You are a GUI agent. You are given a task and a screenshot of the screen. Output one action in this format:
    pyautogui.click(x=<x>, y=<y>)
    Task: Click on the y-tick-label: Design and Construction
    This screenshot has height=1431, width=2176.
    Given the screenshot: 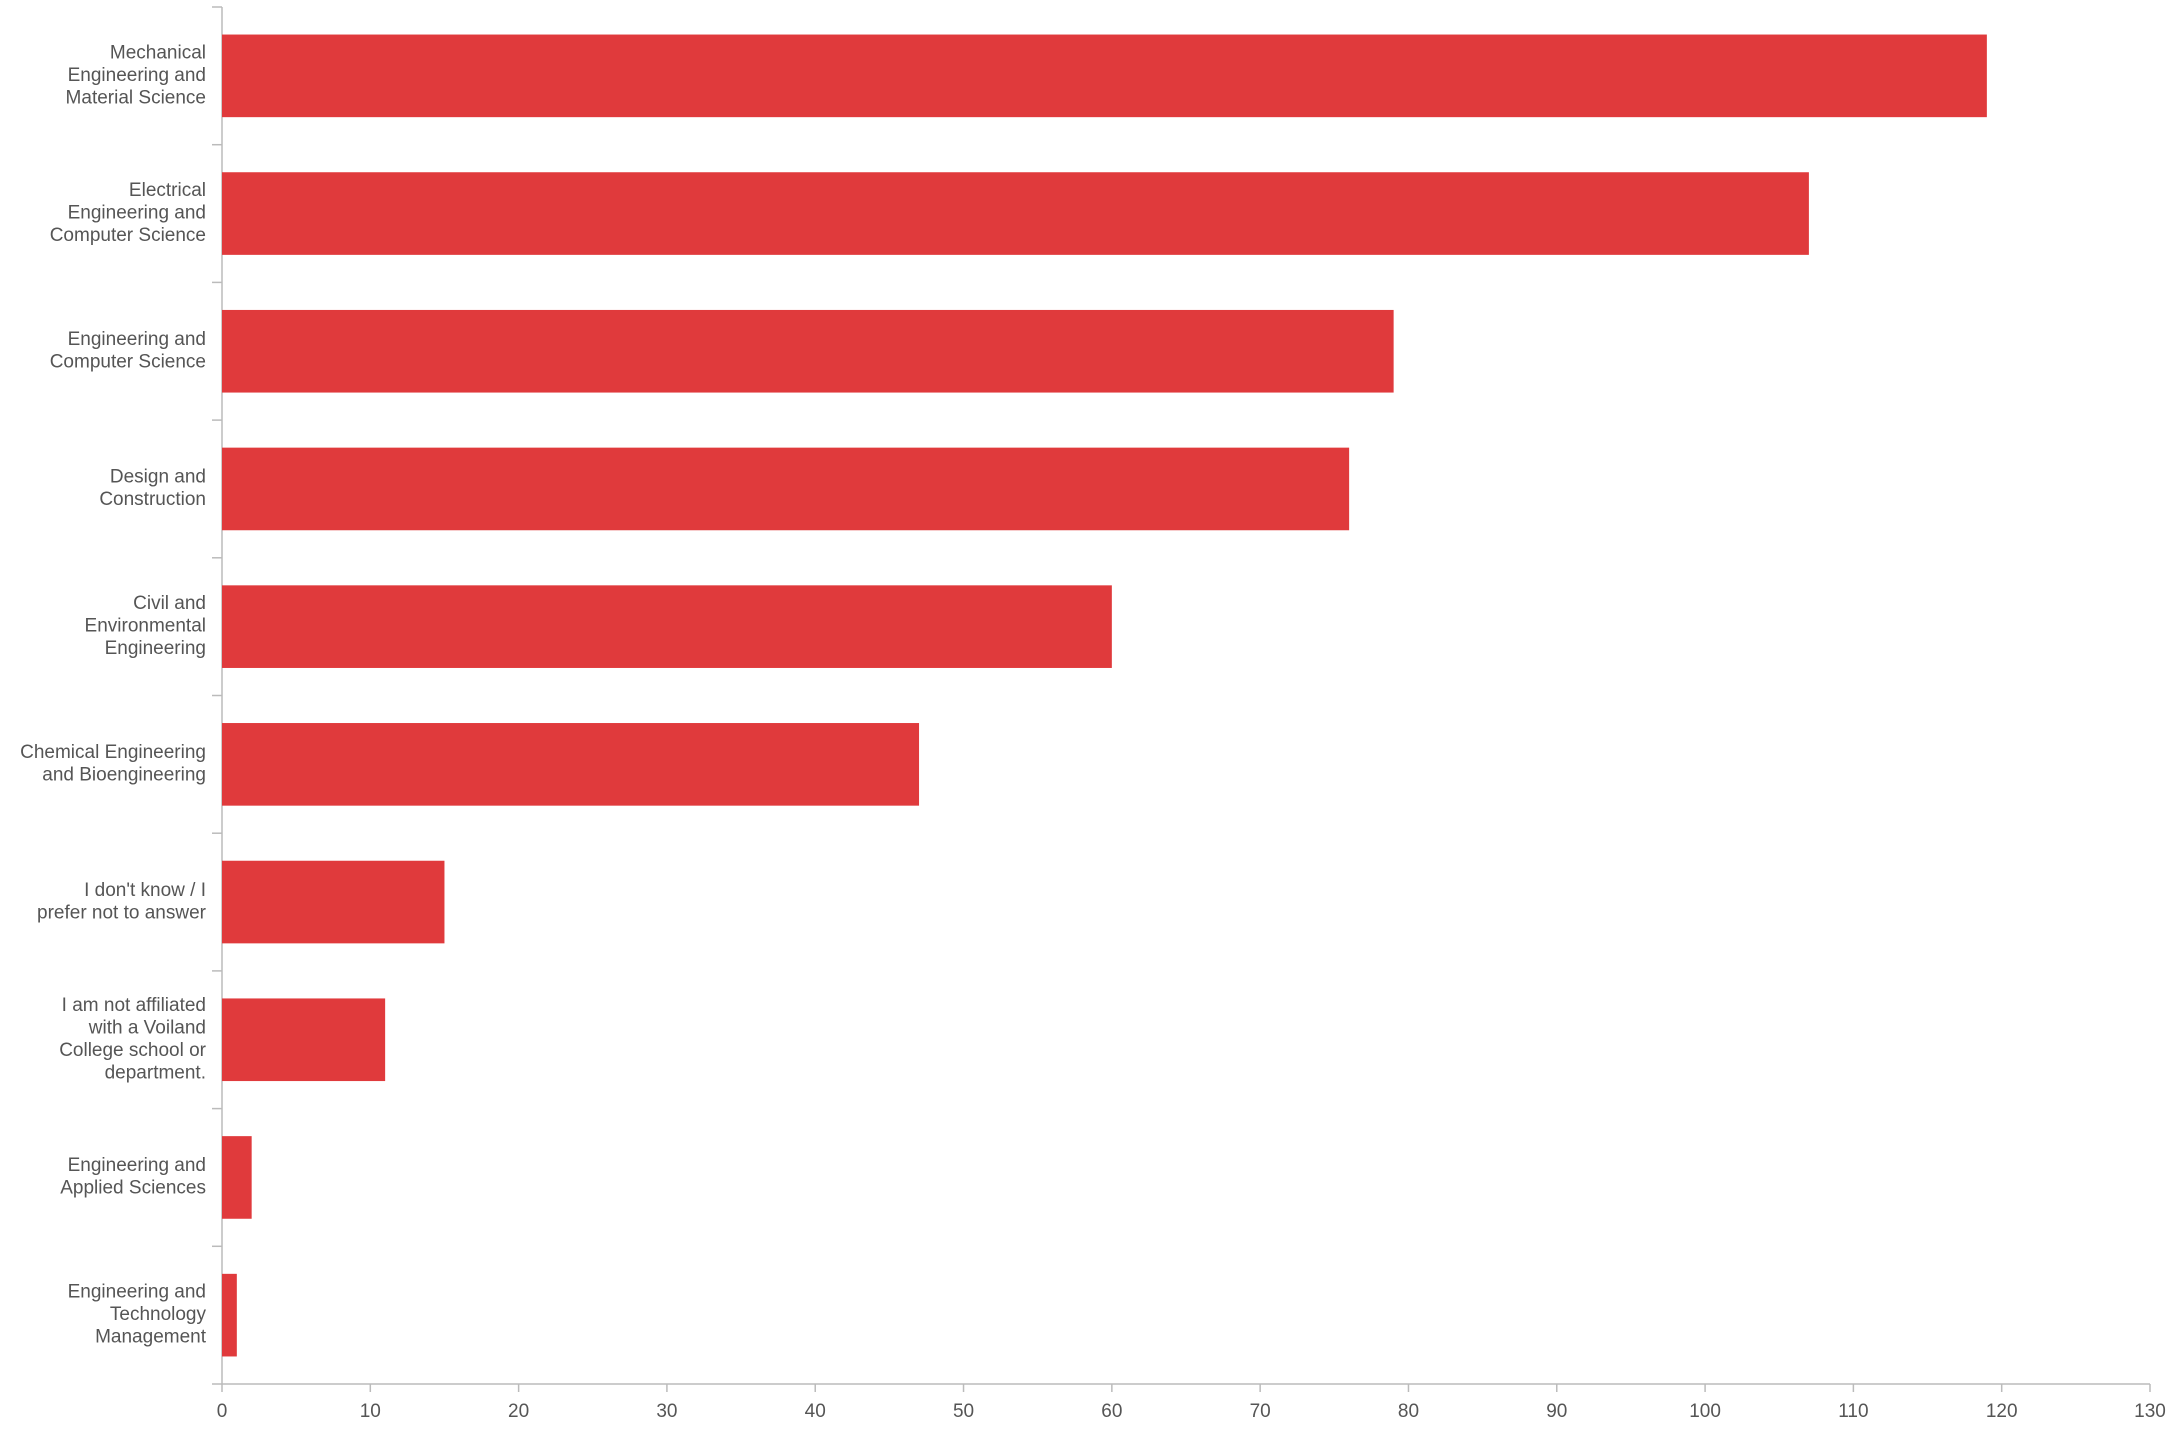 What is the action you would take?
    pyautogui.click(x=152, y=489)
    